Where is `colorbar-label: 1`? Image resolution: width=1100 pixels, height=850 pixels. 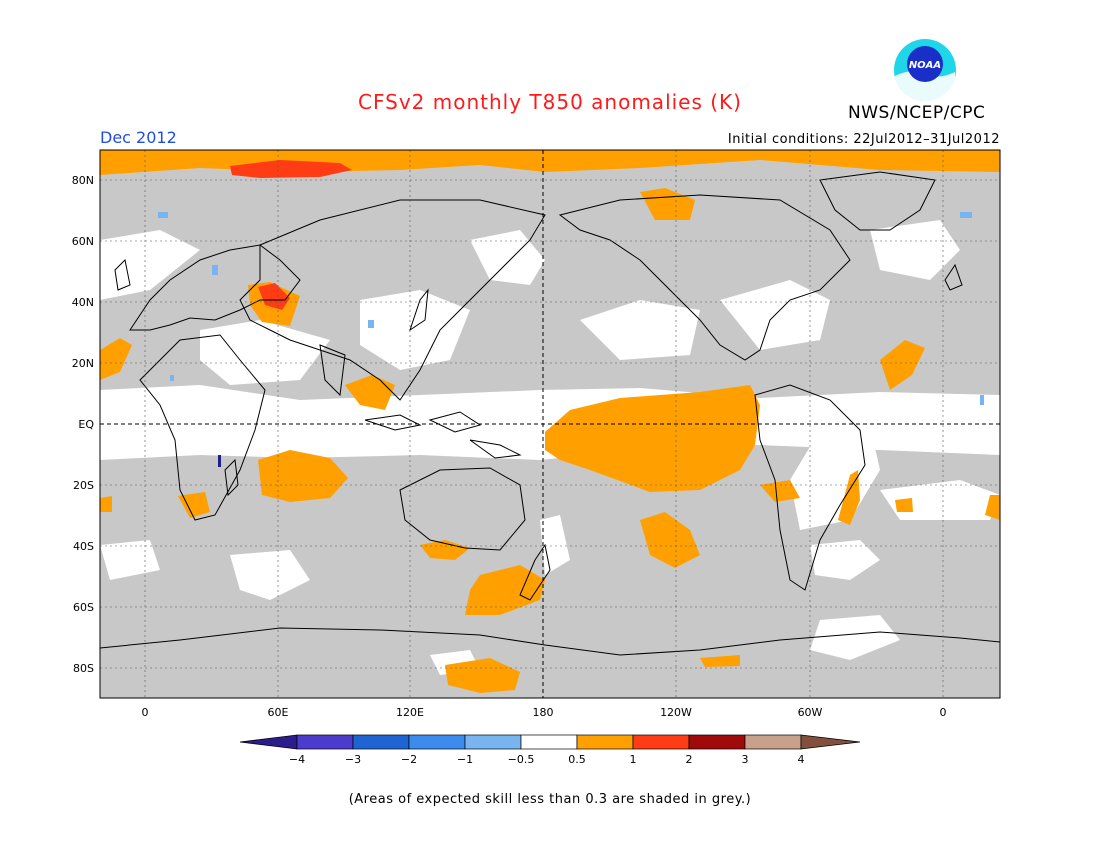 colorbar-label: 1 is located at coordinates (633, 759).